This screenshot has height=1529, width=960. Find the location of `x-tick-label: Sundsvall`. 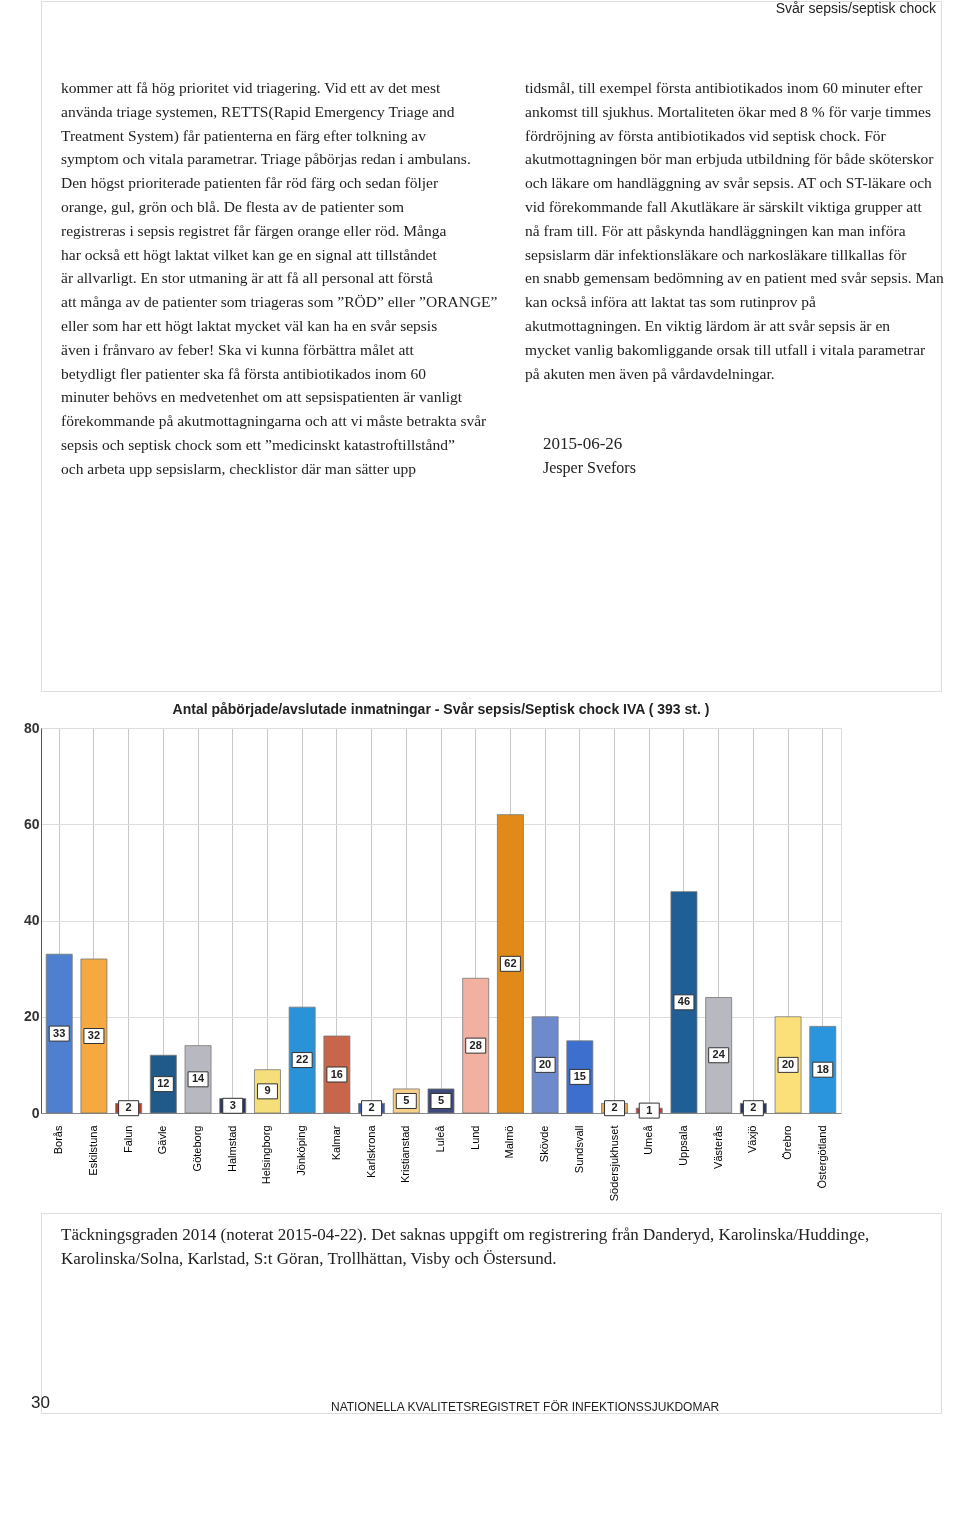

x-tick-label: Sundsvall is located at coordinates (578, 1149).